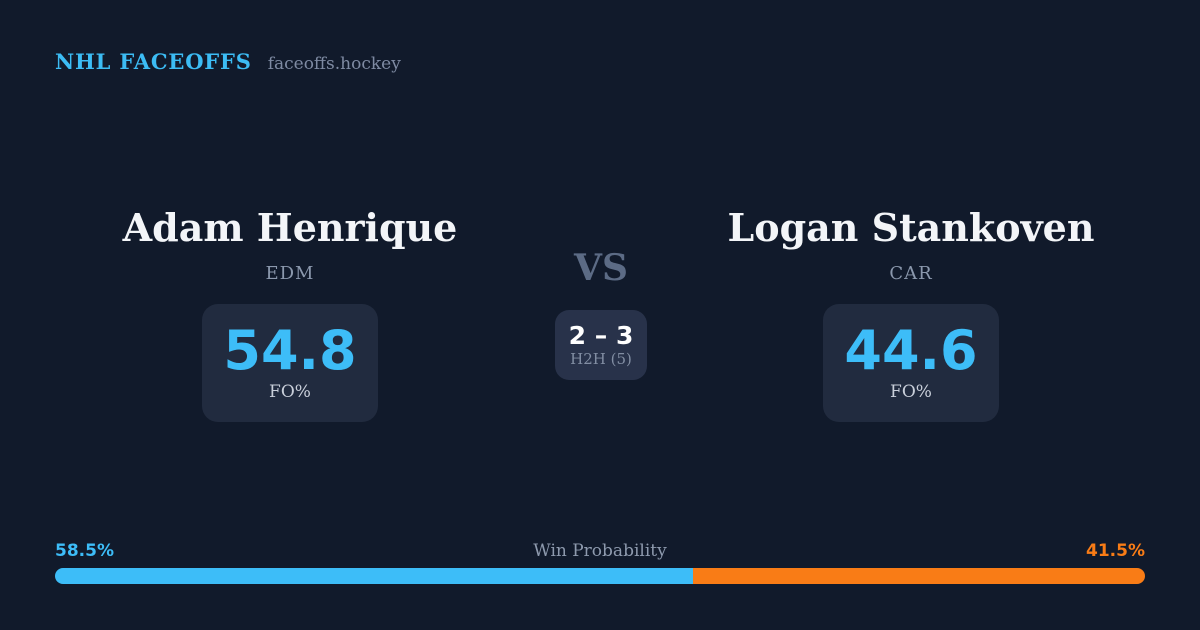 Image resolution: width=1200 pixels, height=630 pixels. I want to click on player-name: Logan Stankoven, so click(911, 227).